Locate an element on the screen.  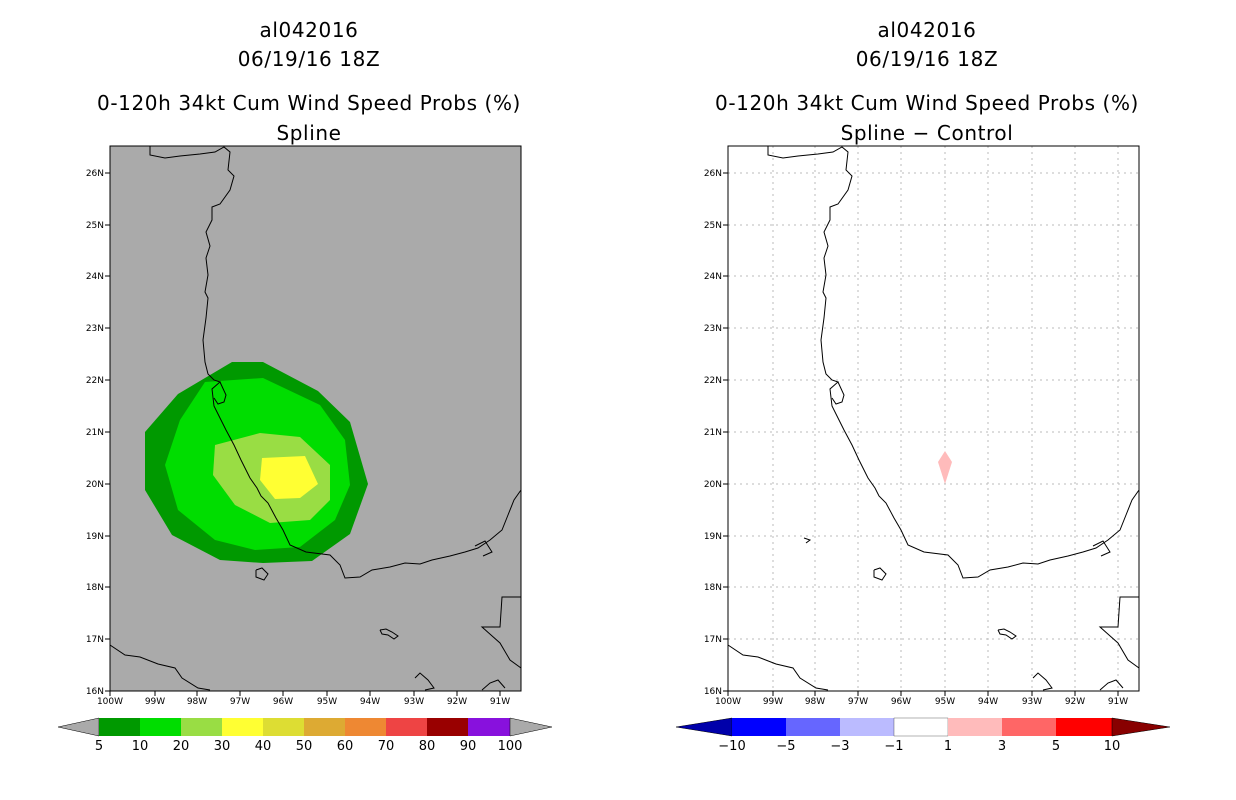
panel-subtitle: Spline − Control is located at coordinates (927, 133).